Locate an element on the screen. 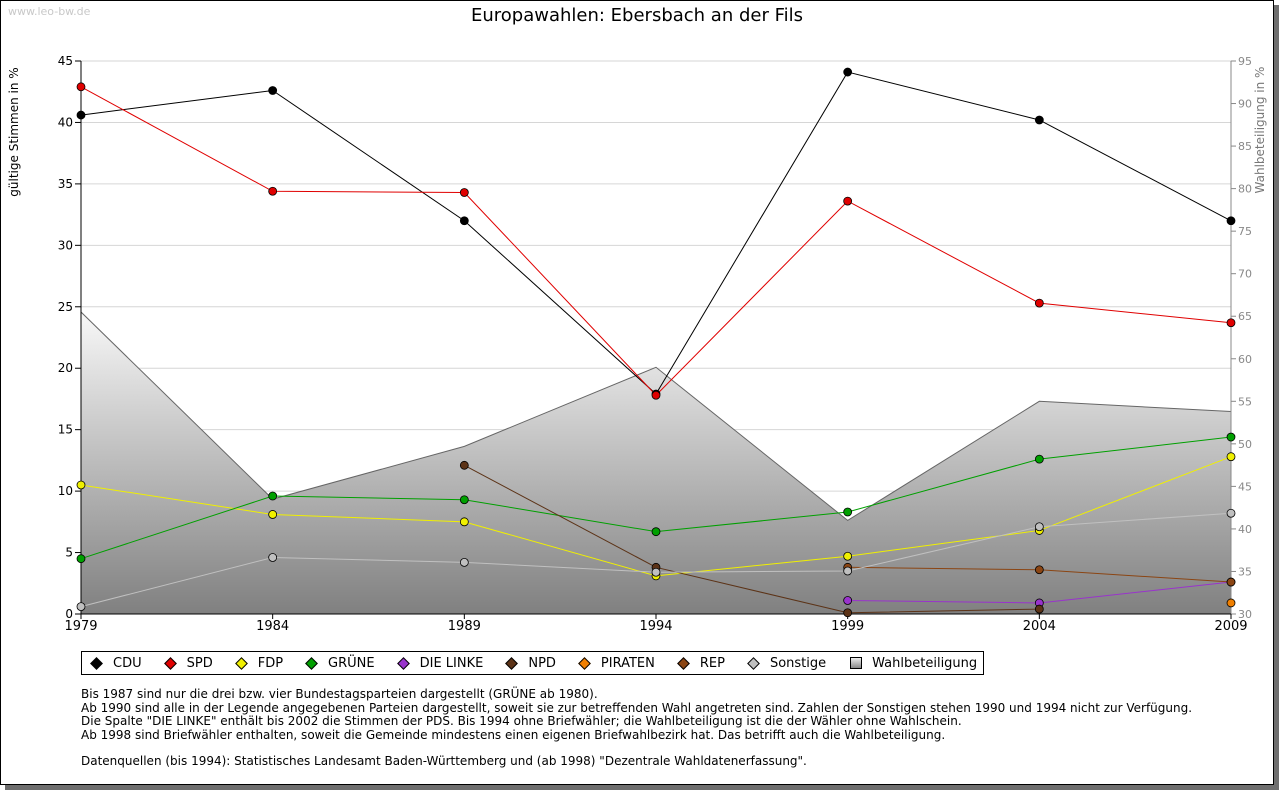  y2-tick-label: 80 is located at coordinates (1245, 189).